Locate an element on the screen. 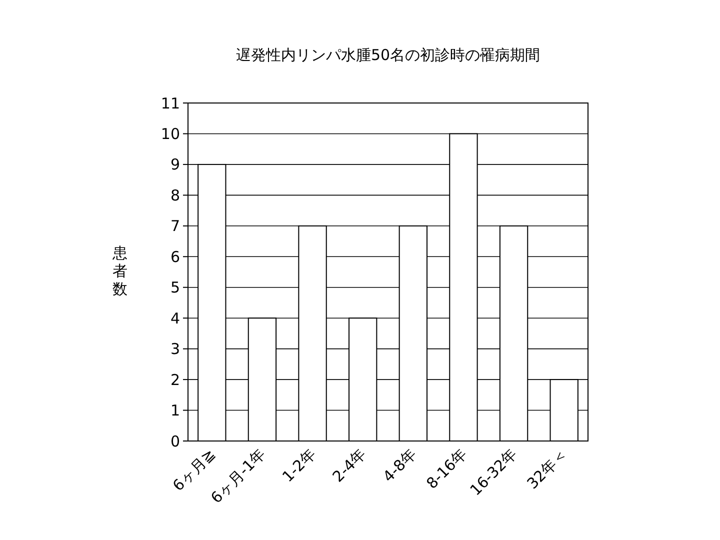 This screenshot has width=720, height=540. y-tick-label: 4 is located at coordinates (175, 318).